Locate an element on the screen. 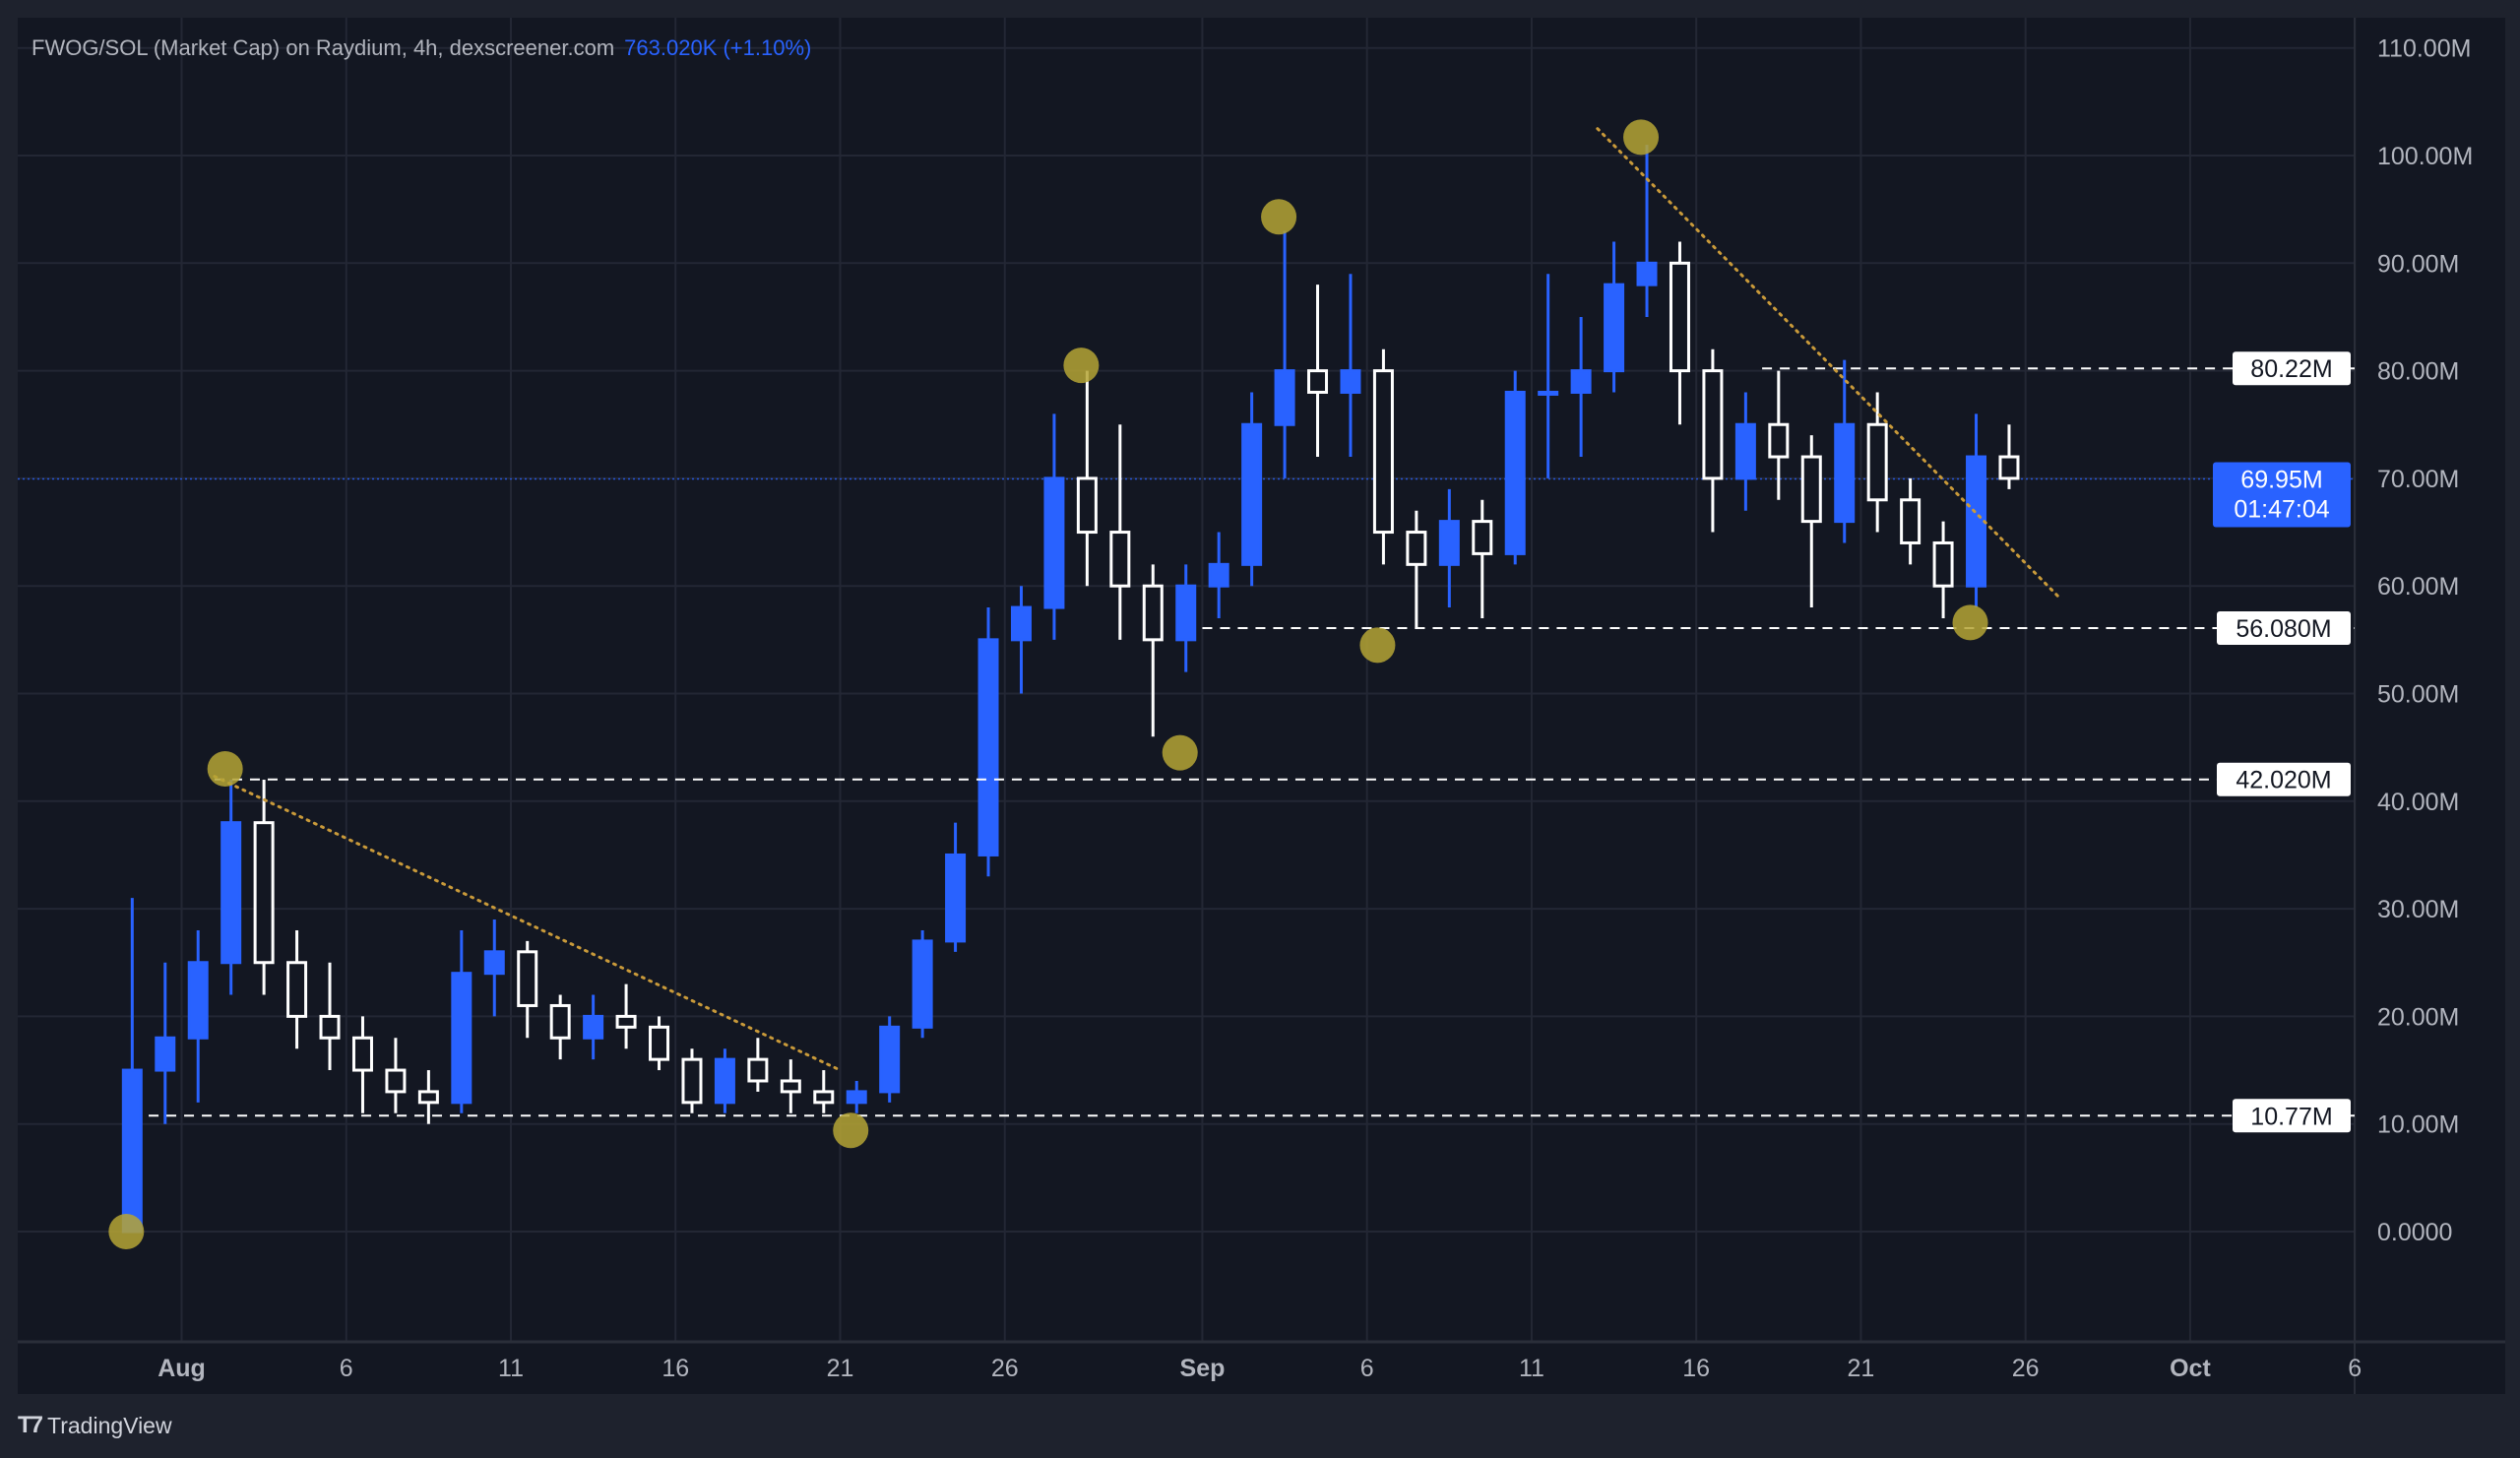  y-tick-label: 0.0000 is located at coordinates (2414, 1232).